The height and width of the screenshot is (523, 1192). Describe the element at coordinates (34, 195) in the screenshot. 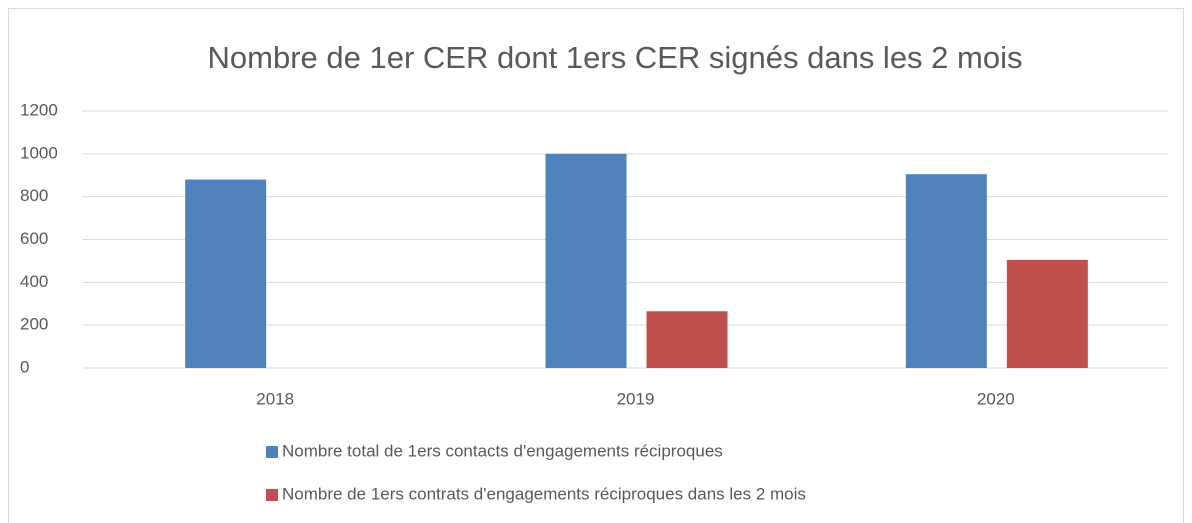

I see `y-tick-label: 800` at that location.